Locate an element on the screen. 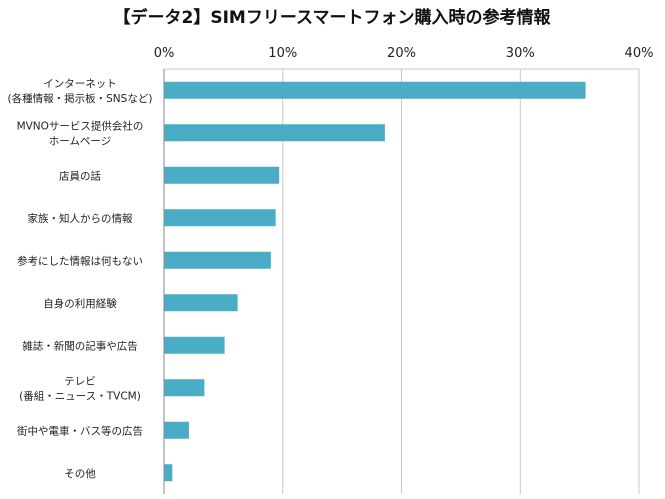 This screenshot has height=499, width=665. x-axis-ticks: 0% 10% 20% 30% 40% is located at coordinates (404, 53).